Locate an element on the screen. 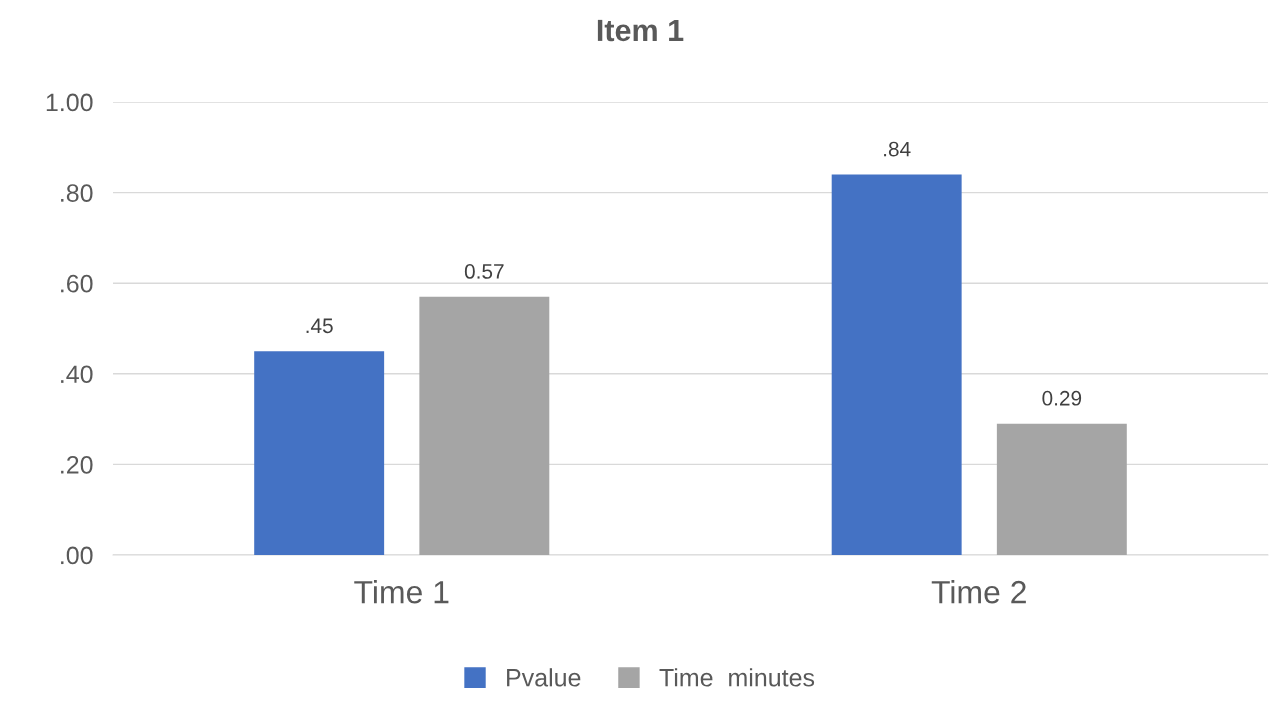 This screenshot has height=714, width=1280. legend-label: Time minutes is located at coordinates (737, 677).